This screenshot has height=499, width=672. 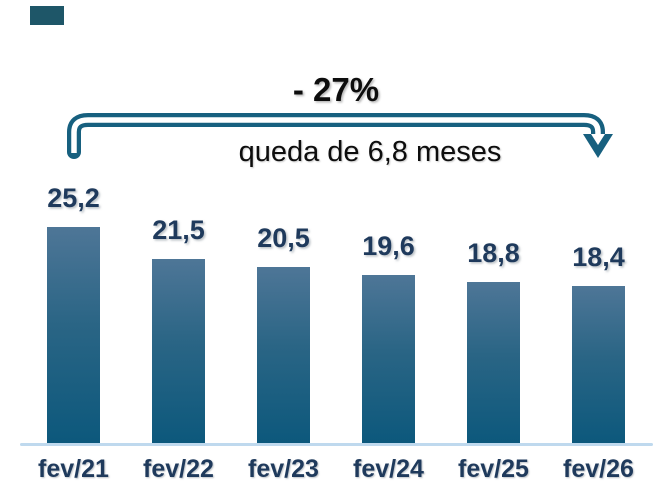 What do you see at coordinates (178, 469) in the screenshot?
I see `x-axis-label: fev/22` at bounding box center [178, 469].